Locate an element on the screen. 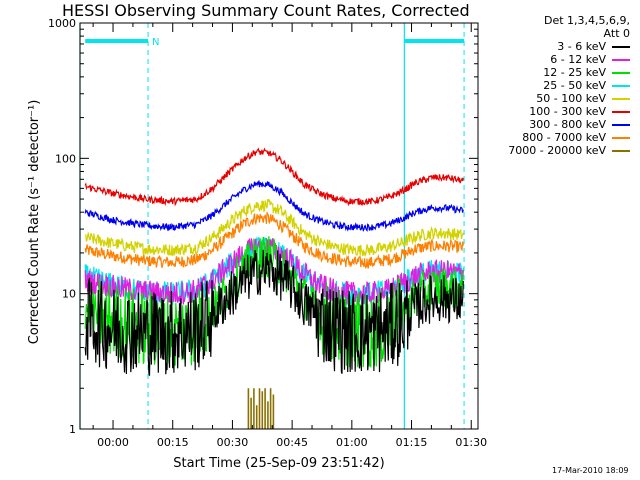  legend-entry: 7000 - 20000 keV is located at coordinates (557, 150).